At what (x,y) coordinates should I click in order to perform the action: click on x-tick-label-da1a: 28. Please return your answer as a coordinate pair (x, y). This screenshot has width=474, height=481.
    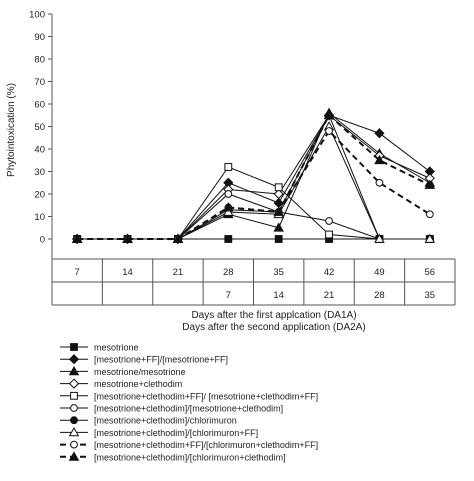
    Looking at the image, I should click on (228, 272).